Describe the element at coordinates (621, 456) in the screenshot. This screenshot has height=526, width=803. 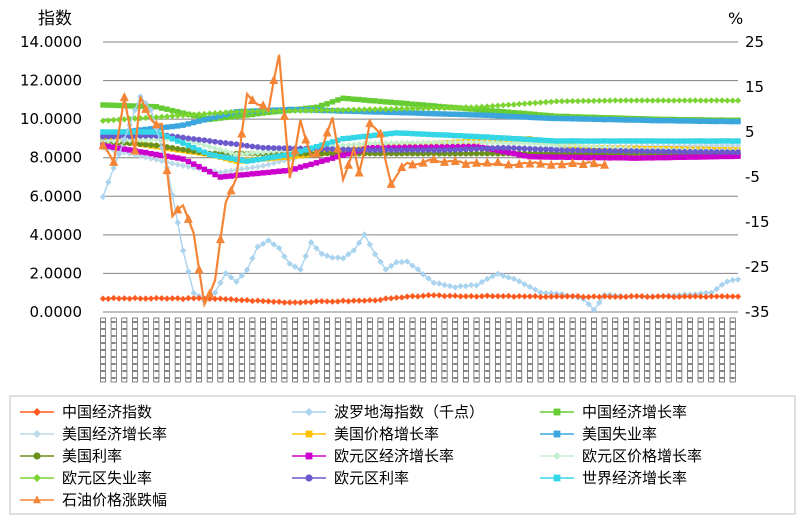
I see `legend-item: 欧元区价格增长率` at that location.